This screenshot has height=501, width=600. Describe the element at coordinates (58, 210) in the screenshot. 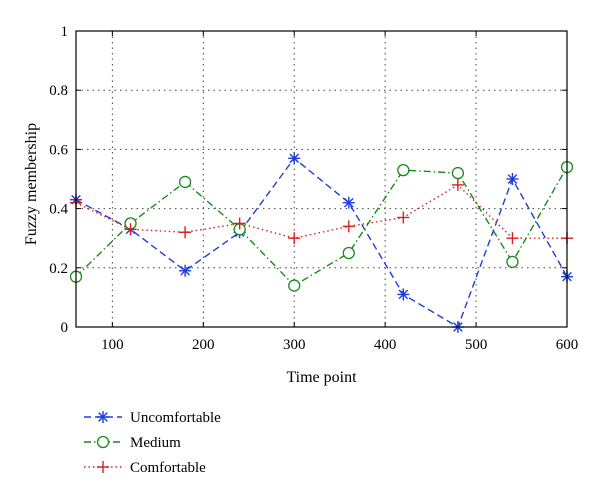

I see `y-tick-label: 0.4` at that location.